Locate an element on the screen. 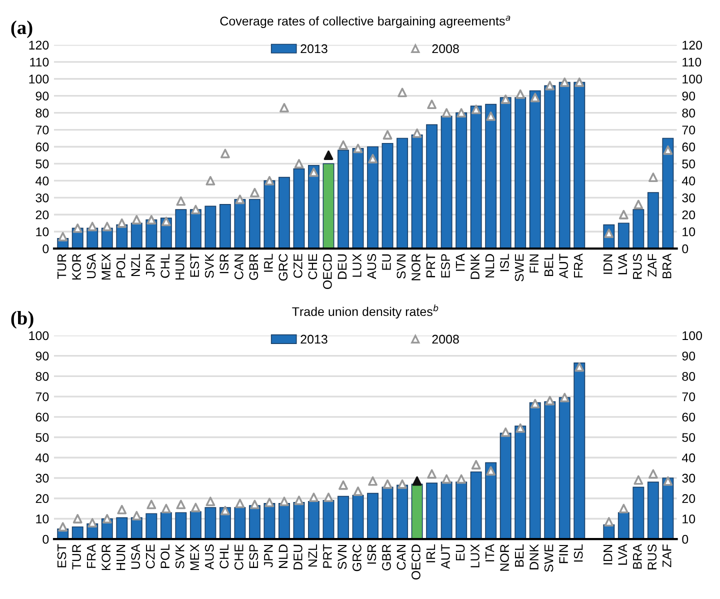 The width and height of the screenshot is (720, 599). x-tick-label: USA is located at coordinates (91, 265).